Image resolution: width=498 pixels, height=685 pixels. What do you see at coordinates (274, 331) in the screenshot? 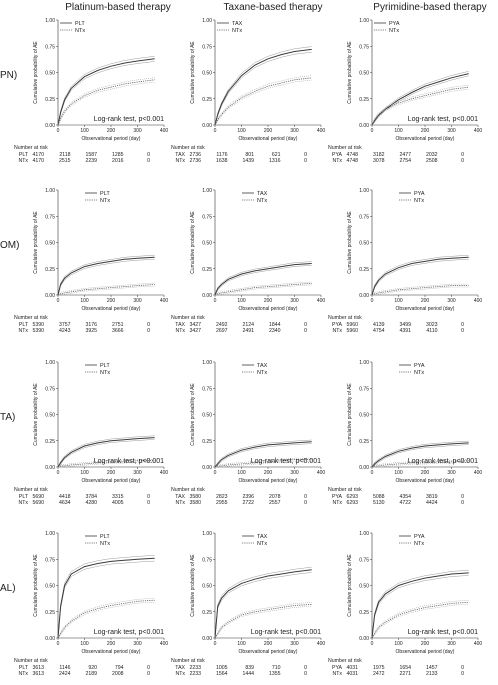
I see `risk-value: 2340` at bounding box center [274, 331].